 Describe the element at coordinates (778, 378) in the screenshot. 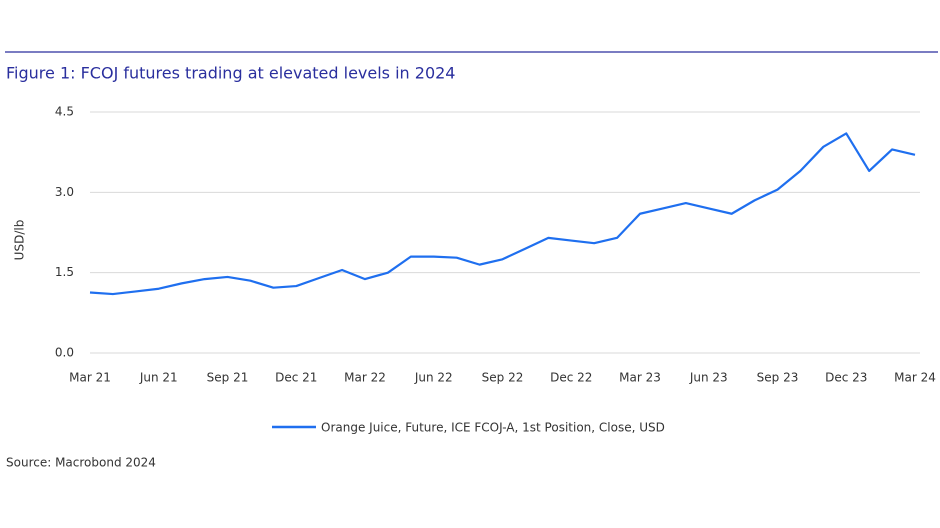

I see `x-tick-label: Sep 23` at that location.